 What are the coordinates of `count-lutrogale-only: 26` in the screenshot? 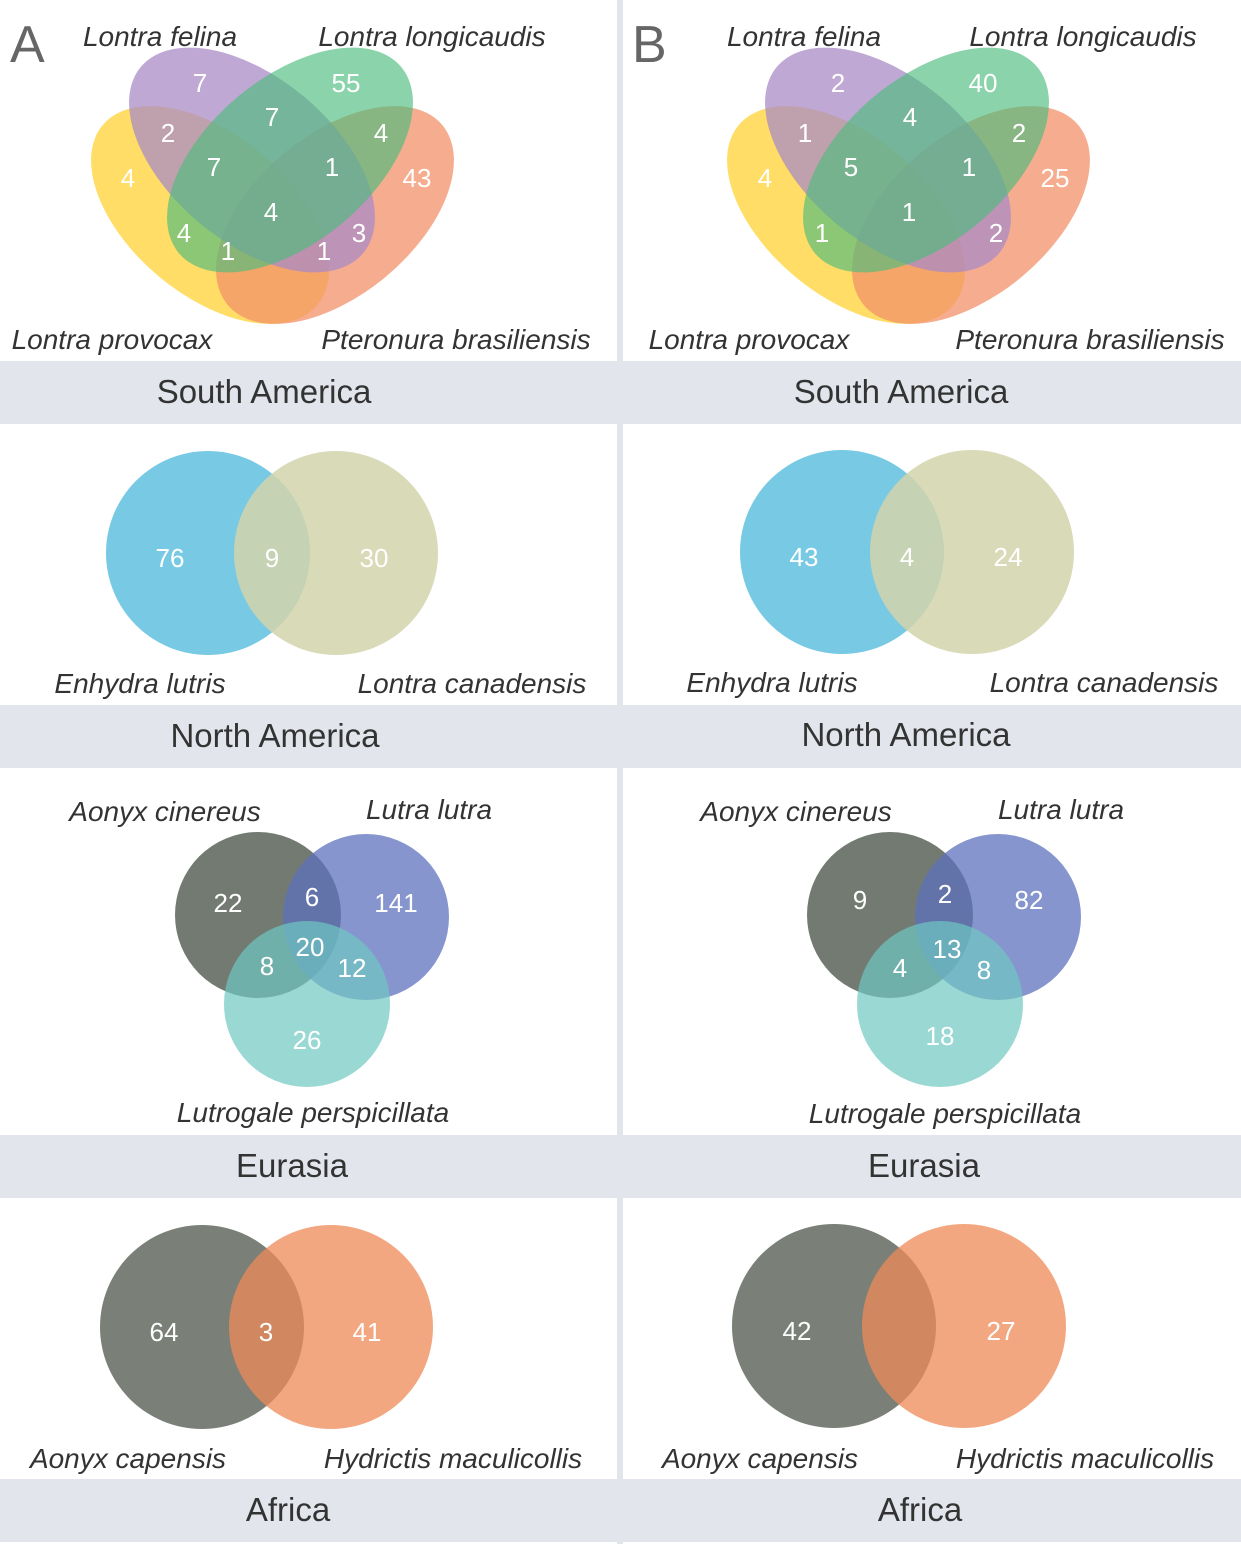 It's located at (307, 1040).